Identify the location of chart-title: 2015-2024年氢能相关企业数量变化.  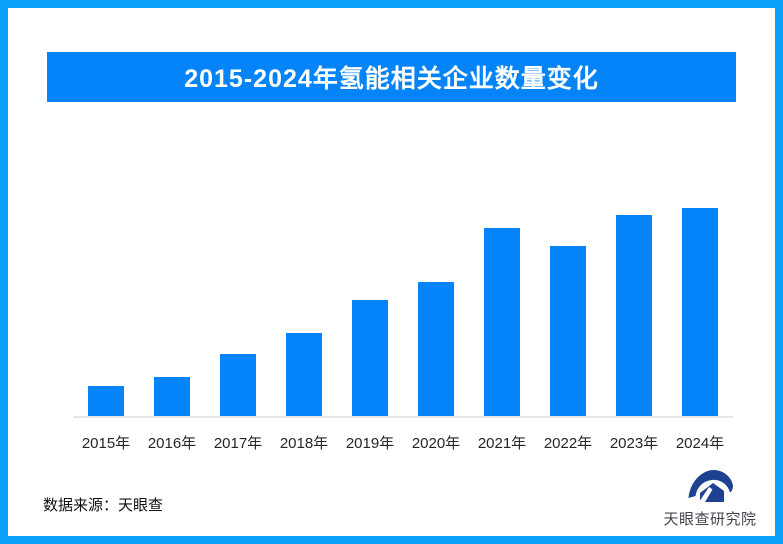
(391, 79).